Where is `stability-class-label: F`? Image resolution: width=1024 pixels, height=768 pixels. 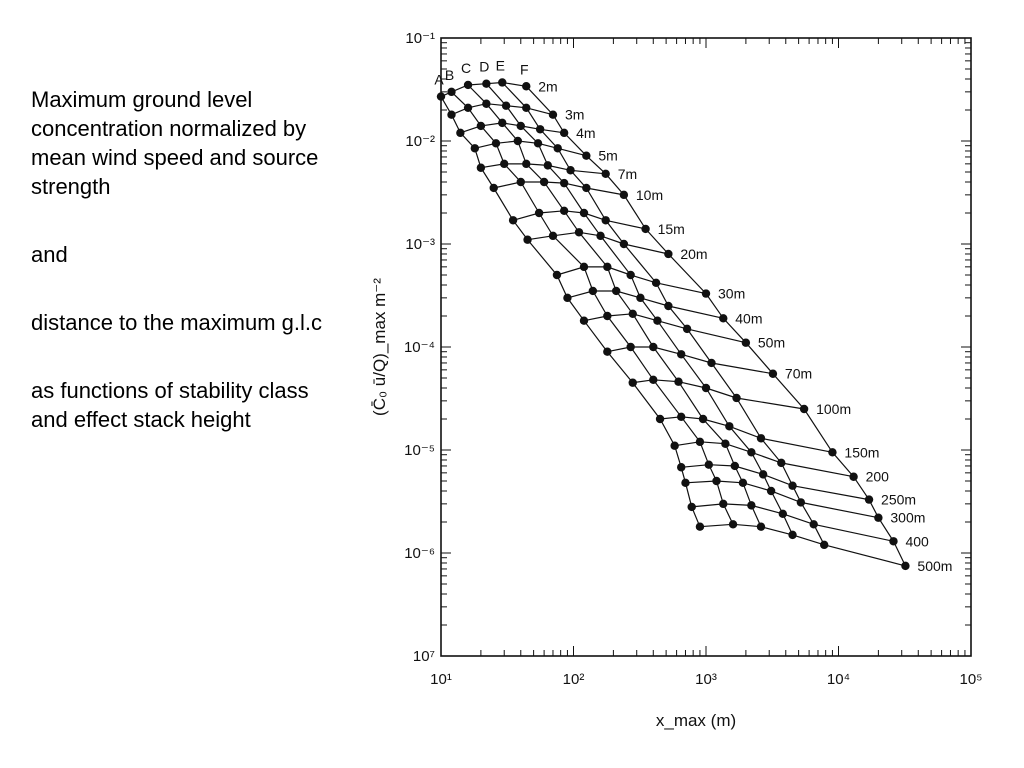
stability-class-label: F is located at coordinates (524, 69).